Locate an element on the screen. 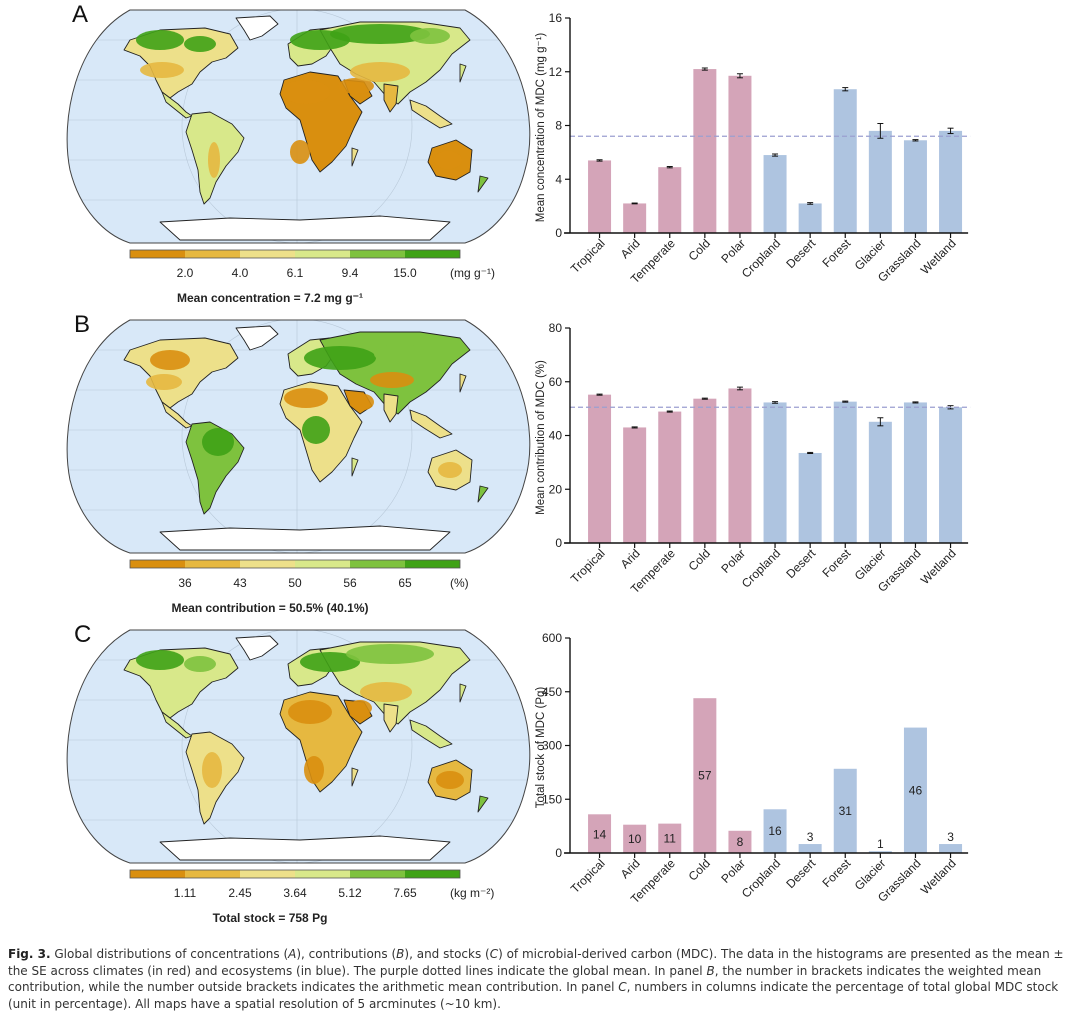  legend-tick-label: 7.65 is located at coordinates (405, 893).